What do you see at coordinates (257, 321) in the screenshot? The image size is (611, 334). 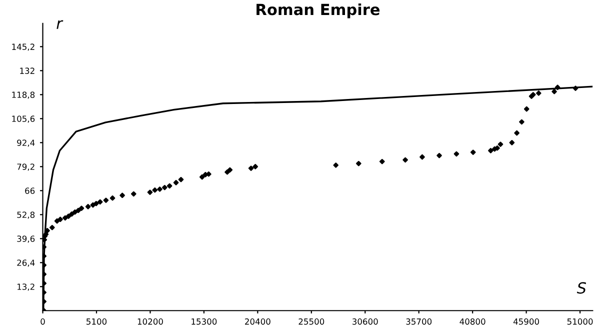 I see `x-tick-label: 20400` at bounding box center [257, 321].